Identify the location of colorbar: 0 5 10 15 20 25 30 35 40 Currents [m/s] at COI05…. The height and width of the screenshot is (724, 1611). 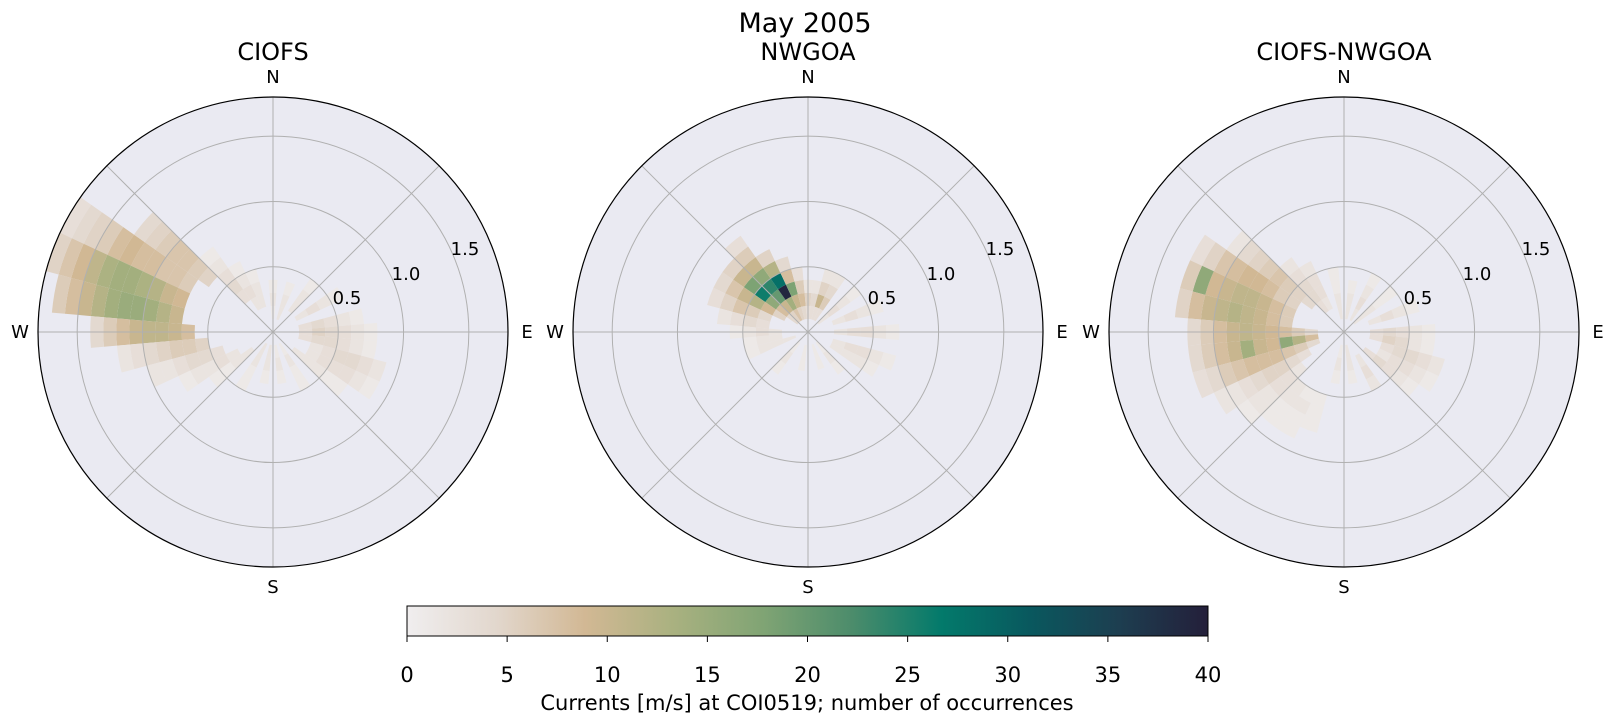
(810, 660).